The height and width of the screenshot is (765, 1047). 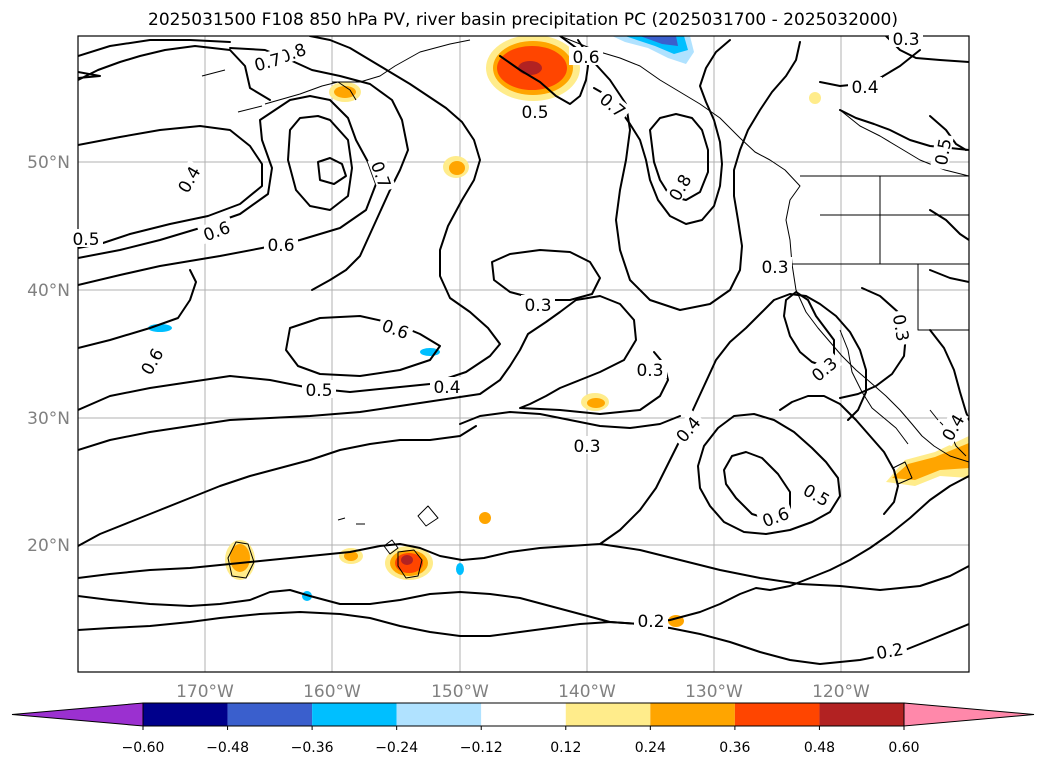 I want to click on precip-blob-alaska-panhandle-core, so click(x=659, y=41).